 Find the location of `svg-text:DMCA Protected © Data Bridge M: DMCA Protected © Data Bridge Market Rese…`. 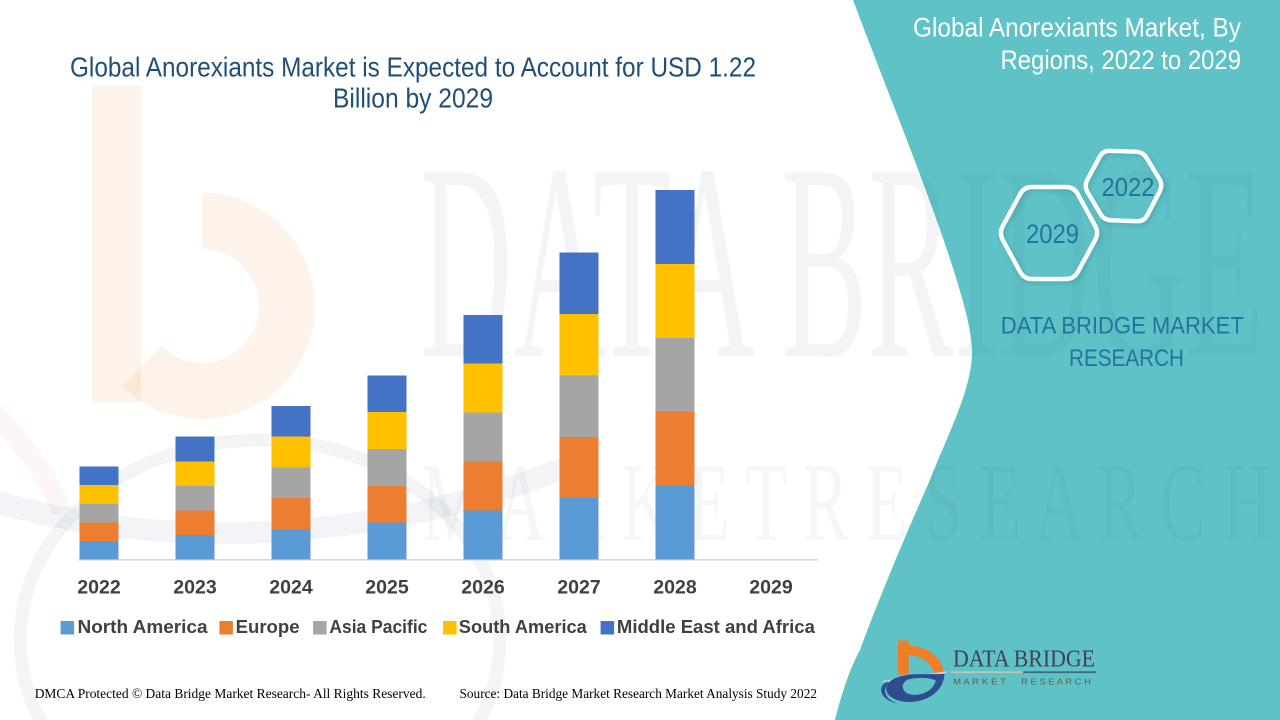

svg-text:DMCA Protected © Data Bridge M: DMCA Protected © Data Bridge Market Rese… is located at coordinates (230, 694).